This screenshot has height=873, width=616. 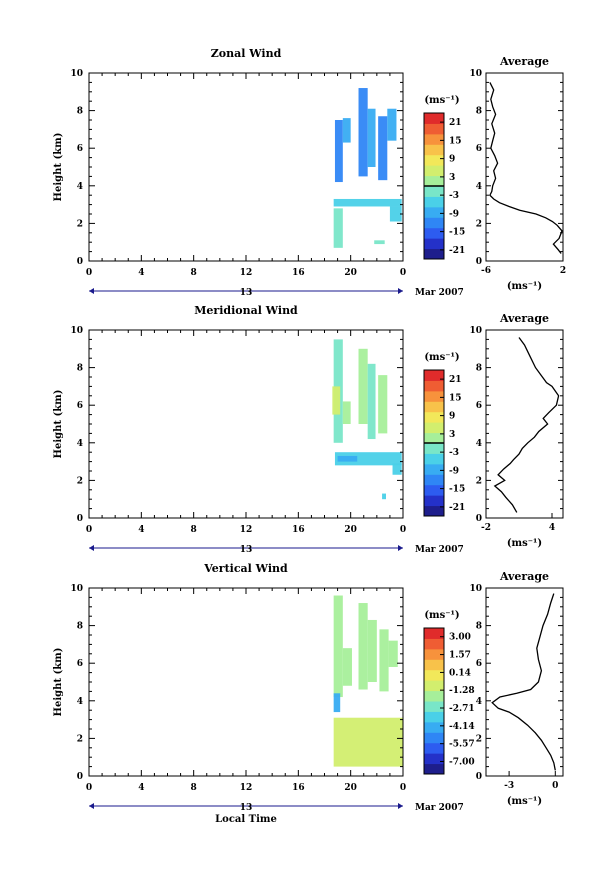 I want to click on colorbar-frame, so click(x=434, y=701).